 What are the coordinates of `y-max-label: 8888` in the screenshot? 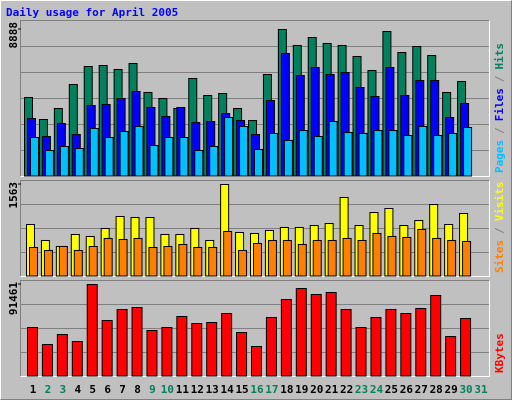 It's located at (13, 35).